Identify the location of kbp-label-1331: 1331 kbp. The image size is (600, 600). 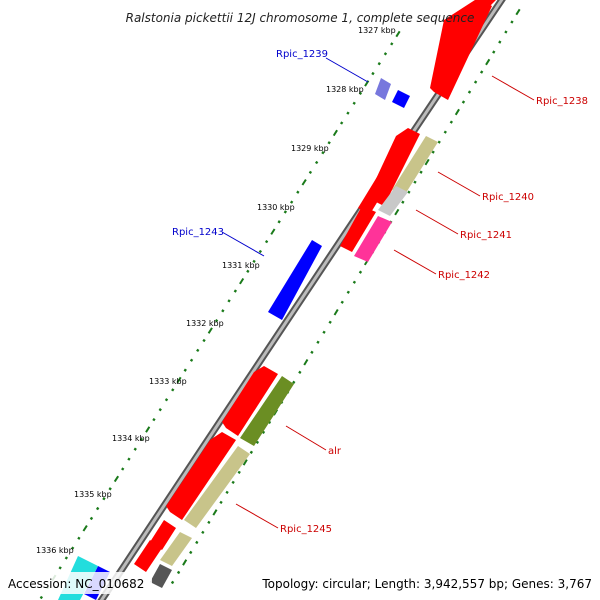
(241, 265).